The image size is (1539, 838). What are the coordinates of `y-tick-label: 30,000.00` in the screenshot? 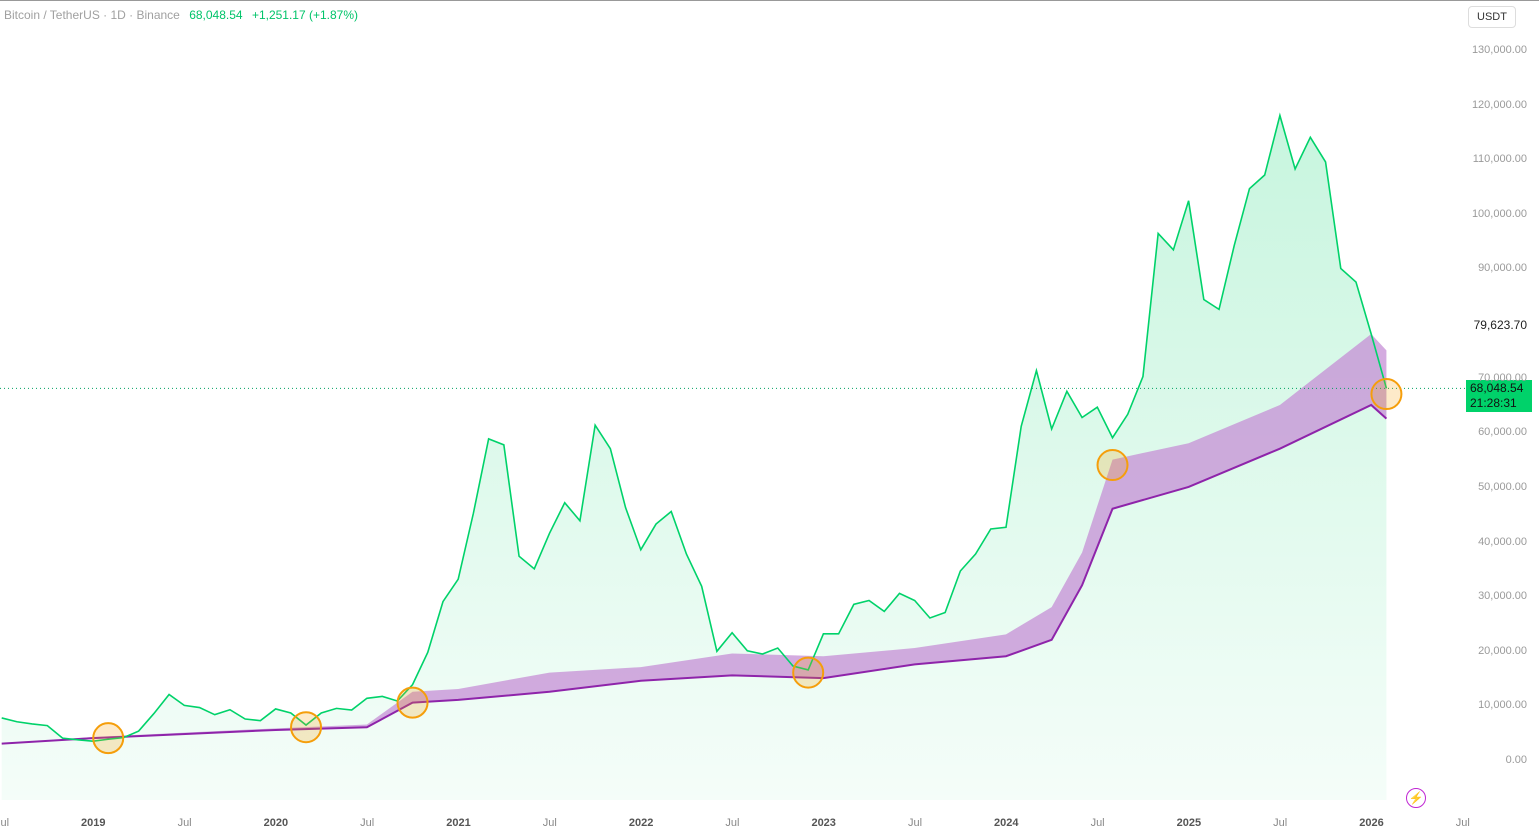 It's located at (1502, 596).